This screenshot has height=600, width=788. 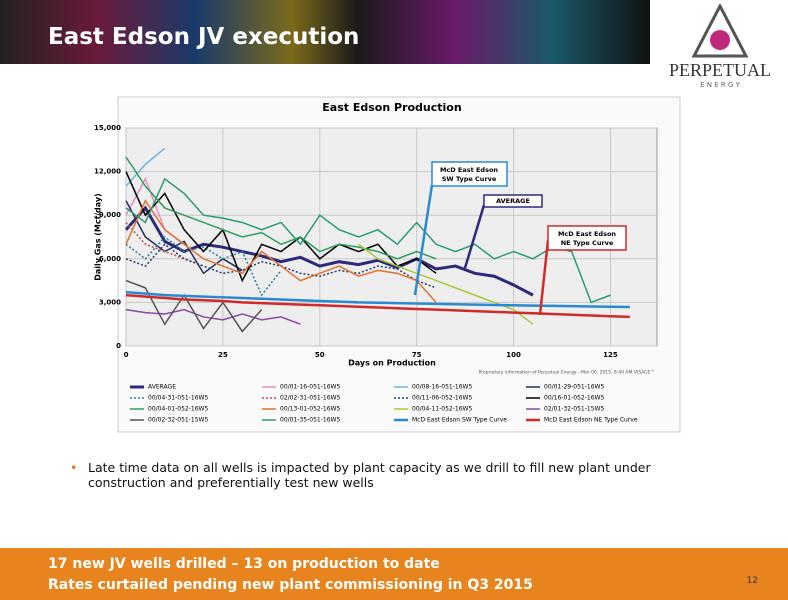 I want to click on chart-title: East Edson Production, so click(x=391, y=107).